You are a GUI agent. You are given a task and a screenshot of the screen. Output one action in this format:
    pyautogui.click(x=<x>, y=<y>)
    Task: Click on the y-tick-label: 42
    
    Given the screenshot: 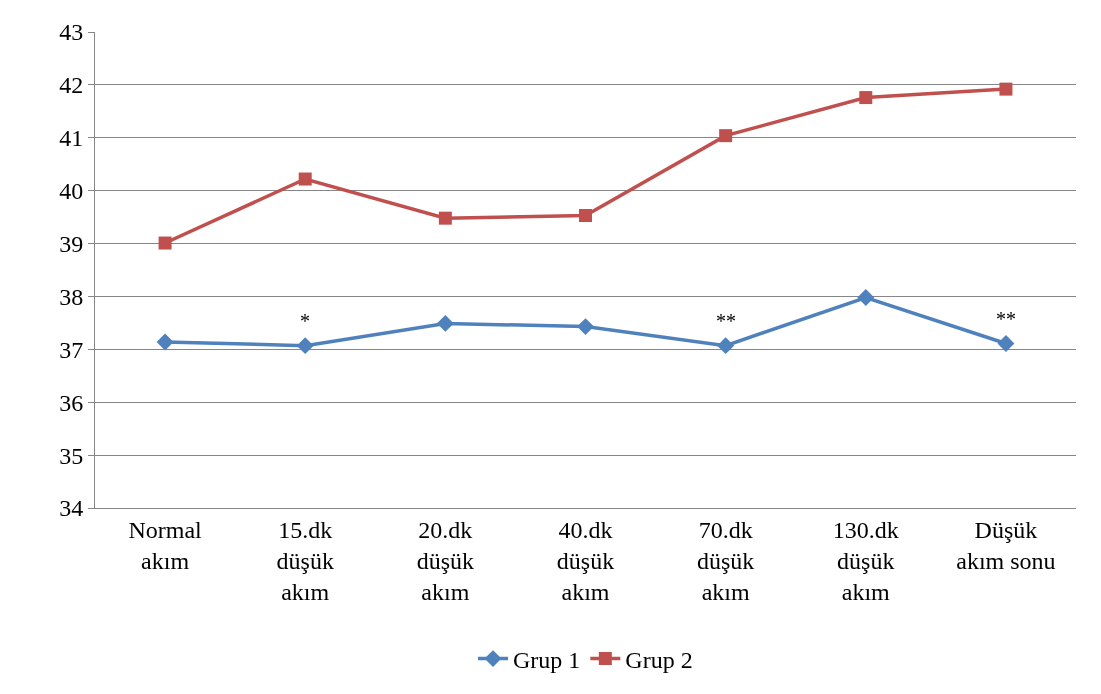 What is the action you would take?
    pyautogui.click(x=71, y=85)
    